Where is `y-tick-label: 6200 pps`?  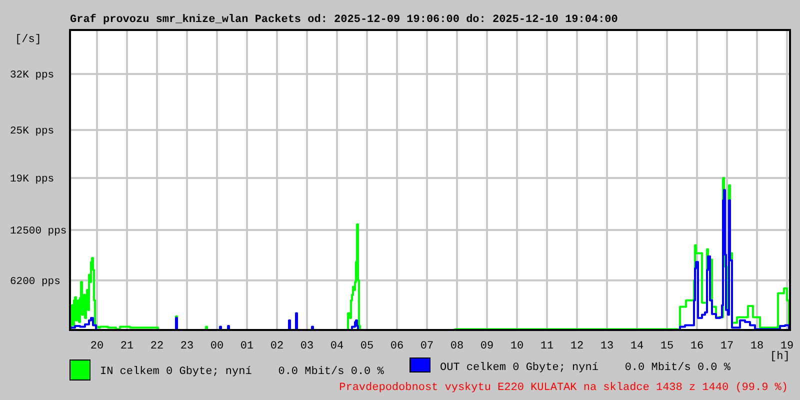 y-tick-label: 6200 pps is located at coordinates (35, 282).